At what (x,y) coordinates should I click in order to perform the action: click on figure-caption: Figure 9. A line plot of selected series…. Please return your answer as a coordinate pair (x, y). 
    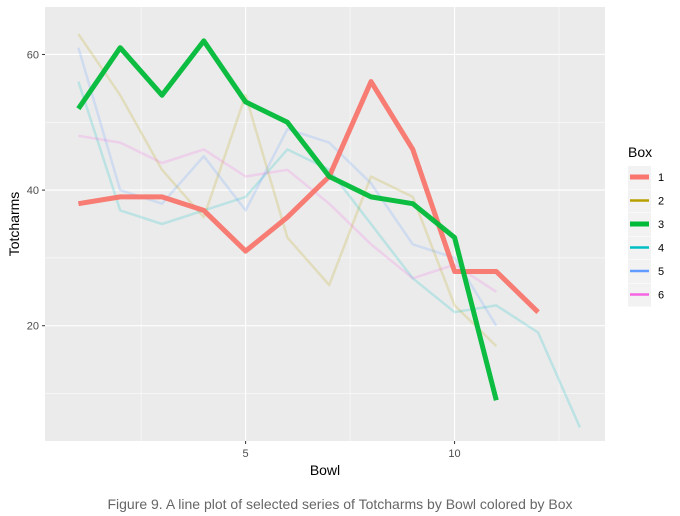
    Looking at the image, I should click on (340, 504).